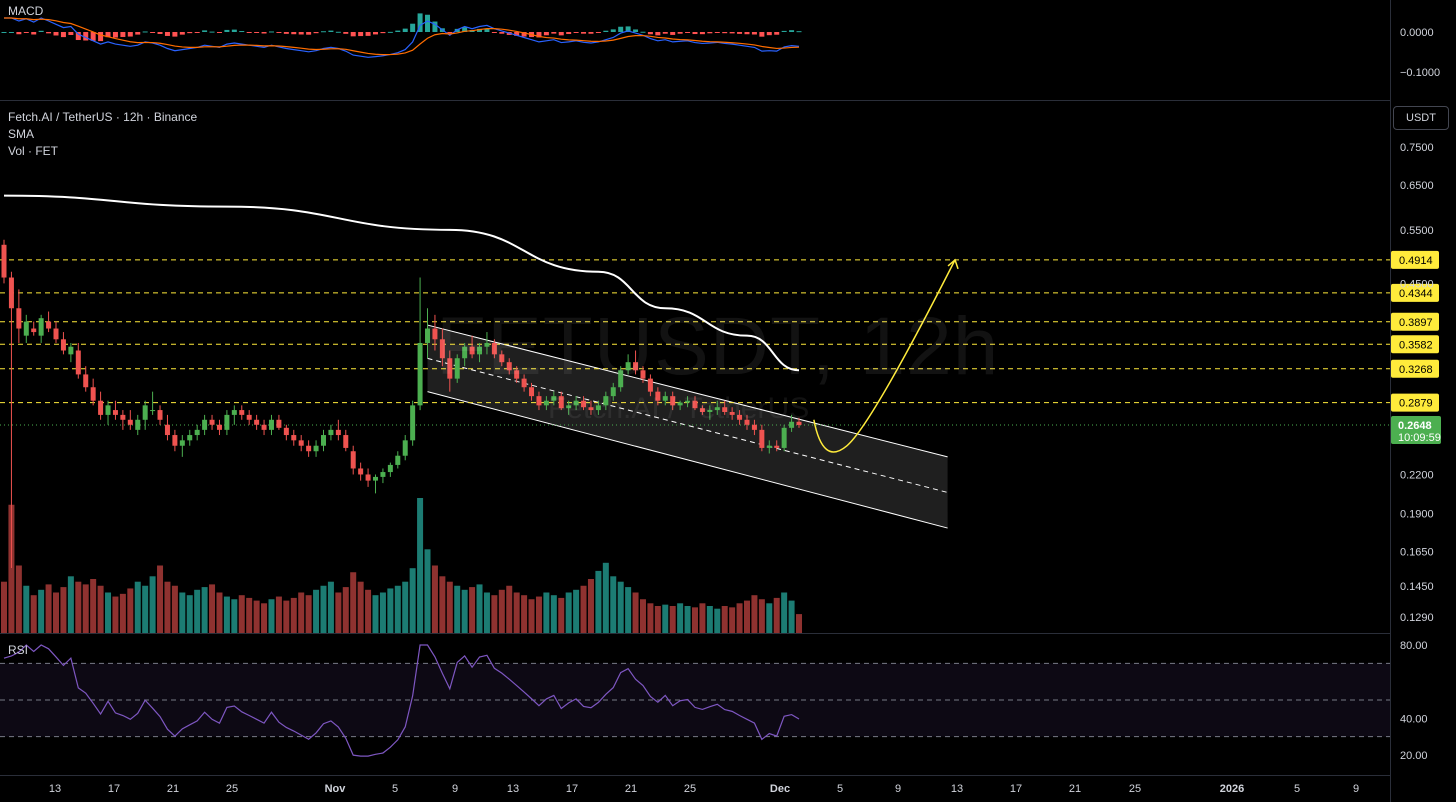 The width and height of the screenshot is (1456, 802). What do you see at coordinates (780, 789) in the screenshot?
I see `time-tick-label: Dec` at bounding box center [780, 789].